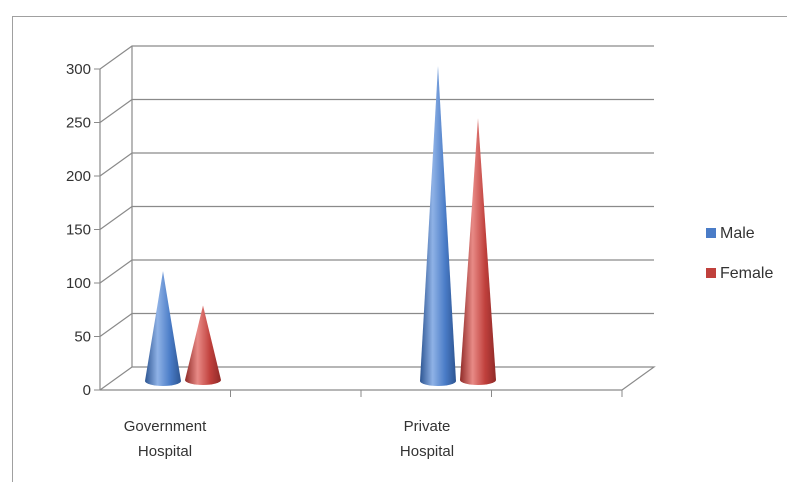 The width and height of the screenshot is (801, 487). I want to click on y-tick-label: 300, so click(78, 69).